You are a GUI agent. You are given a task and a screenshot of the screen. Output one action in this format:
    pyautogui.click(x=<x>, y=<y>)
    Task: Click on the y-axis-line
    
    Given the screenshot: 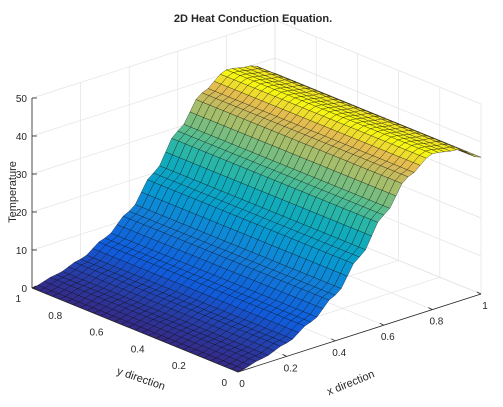 What is the action you would take?
    pyautogui.click(x=135, y=330)
    